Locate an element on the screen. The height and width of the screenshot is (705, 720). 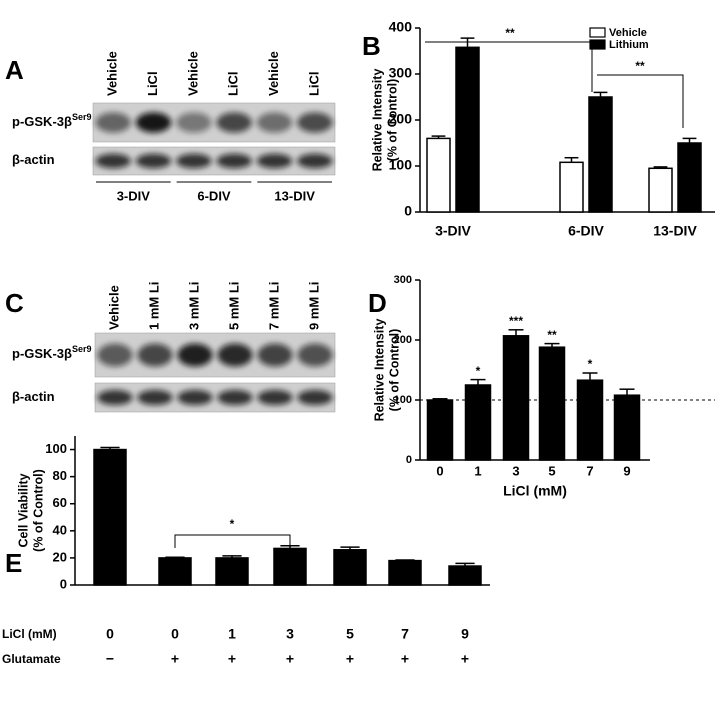
y-axis-label: Cell Viability is located at coordinates (23, 510).